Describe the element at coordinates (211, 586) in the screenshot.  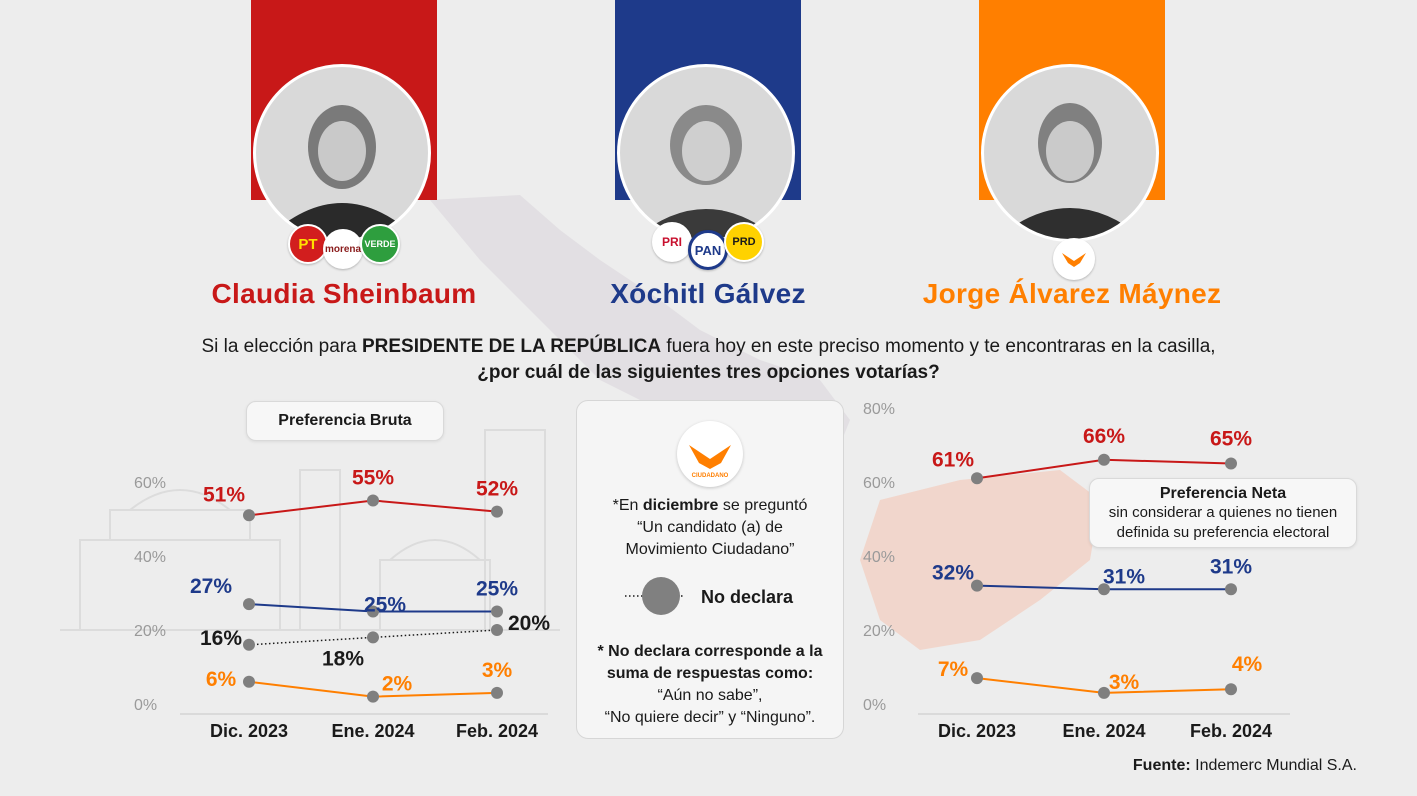
I see `data-label-galvez: 27%` at that location.